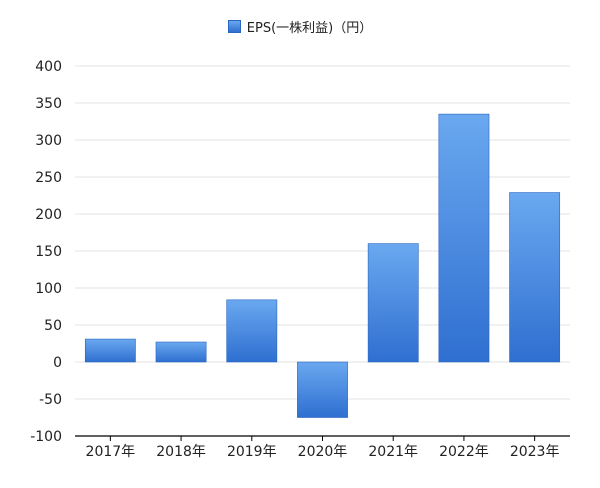  What do you see at coordinates (535, 277) in the screenshot?
I see `bar-2023年` at bounding box center [535, 277].